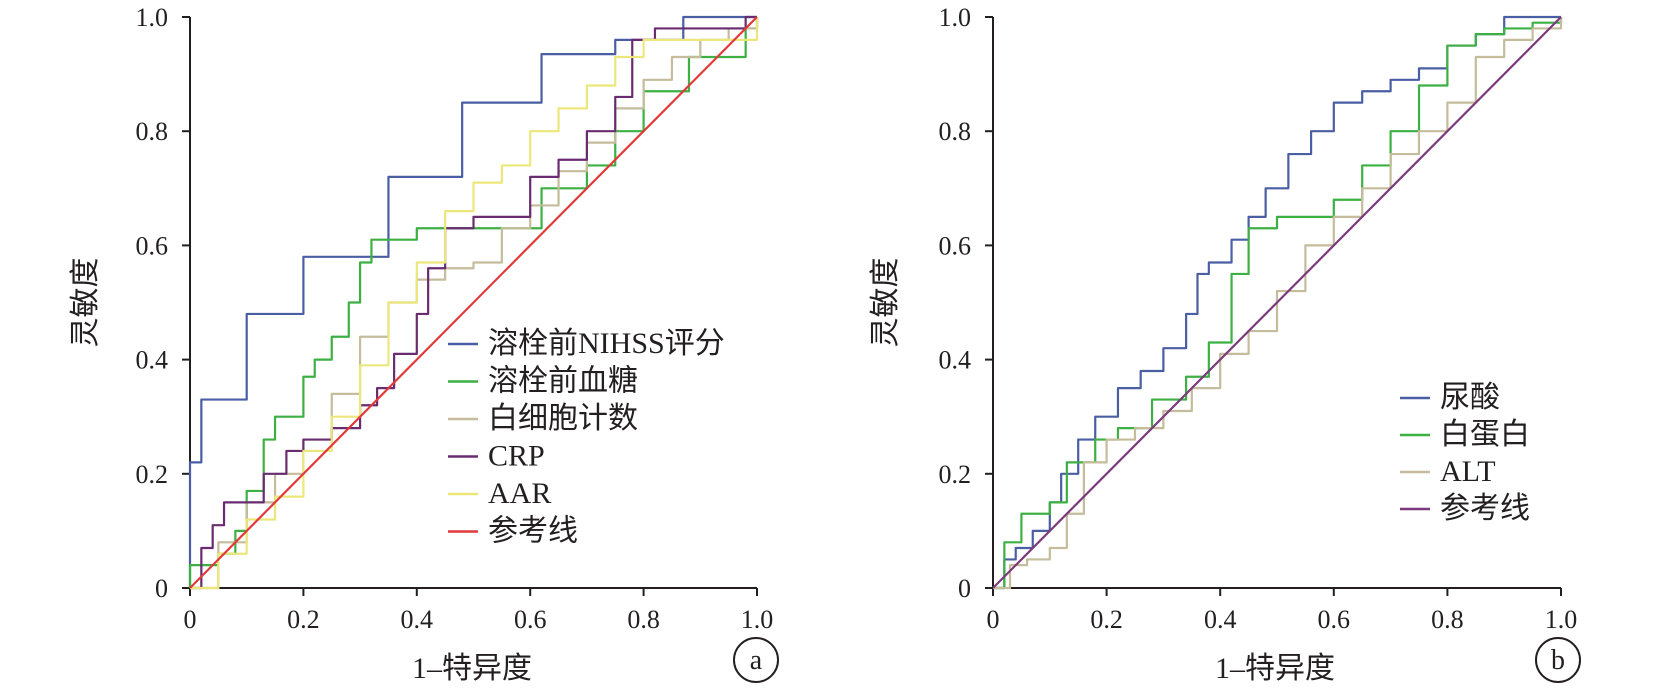 The height and width of the screenshot is (691, 1654). I want to click on legend-label: 白细胞计数, so click(563, 418).